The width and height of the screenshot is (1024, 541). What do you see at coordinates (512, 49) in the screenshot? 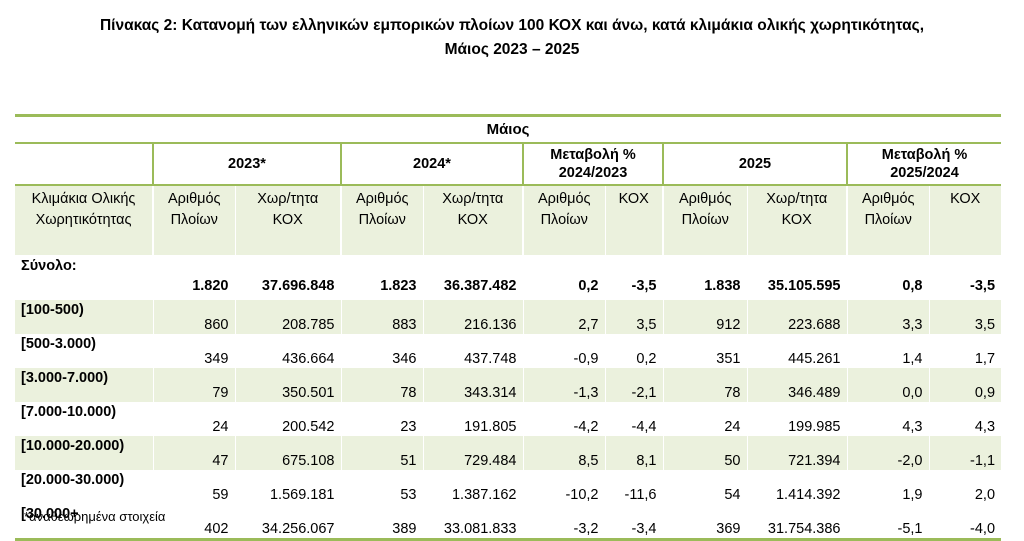
I see `table-subtitle: Μάιος 2023 – 2025` at bounding box center [512, 49].